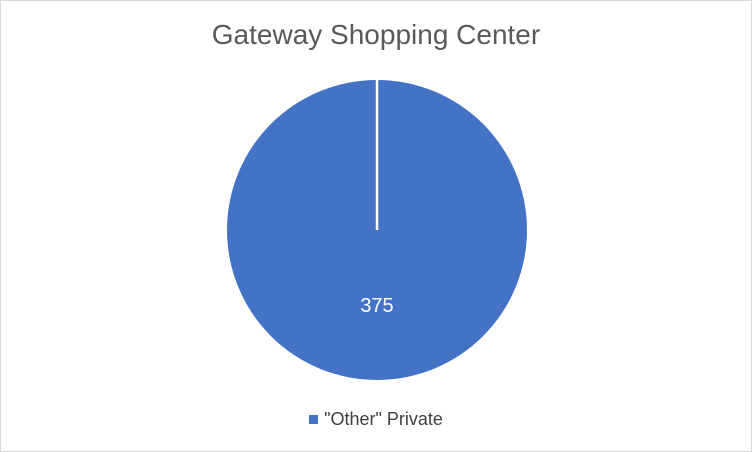 This screenshot has width=752, height=452. Describe the element at coordinates (383, 419) in the screenshot. I see `legend-label: "Other" Private` at that location.